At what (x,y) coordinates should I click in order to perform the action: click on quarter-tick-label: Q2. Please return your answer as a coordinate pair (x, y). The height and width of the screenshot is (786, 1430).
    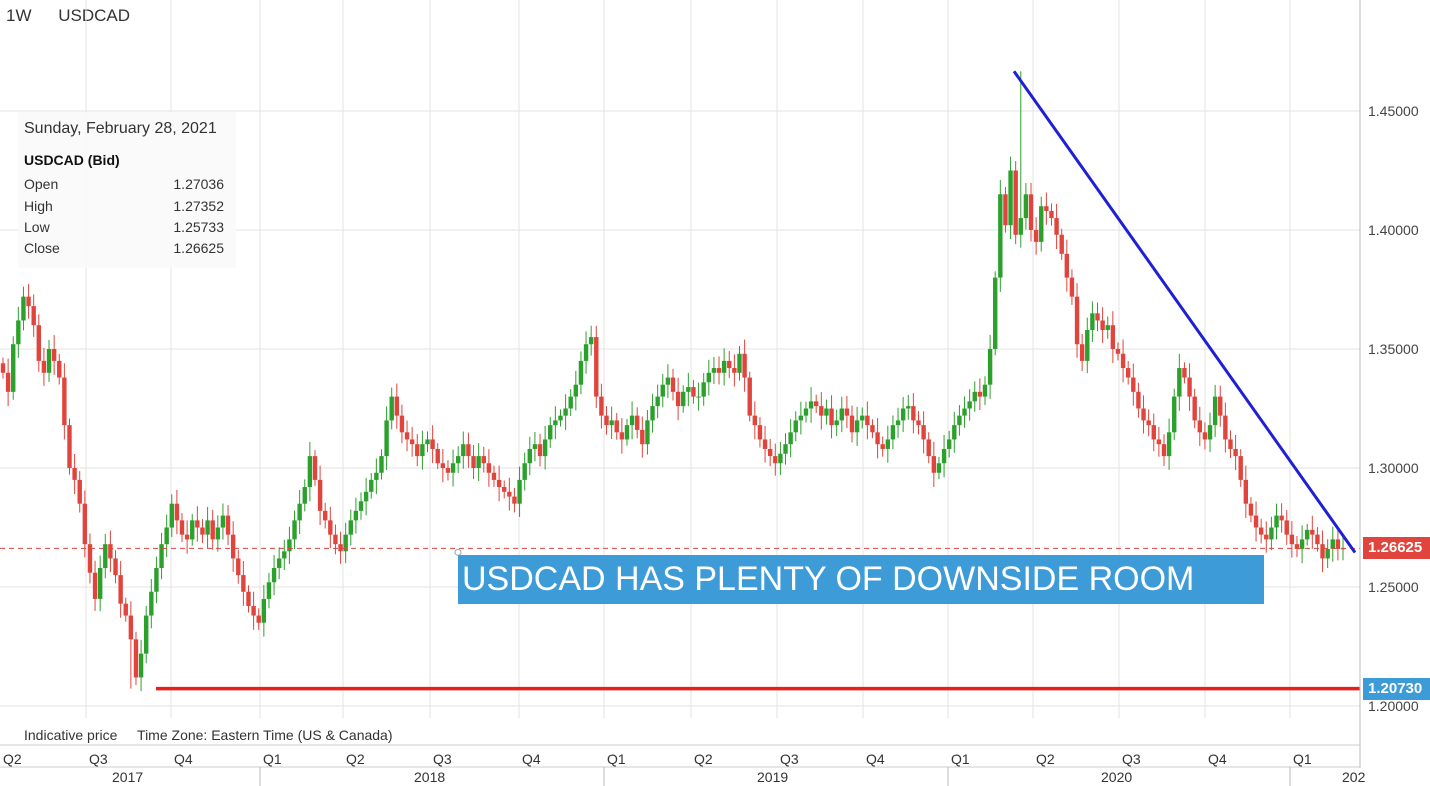
    Looking at the image, I should click on (355, 759).